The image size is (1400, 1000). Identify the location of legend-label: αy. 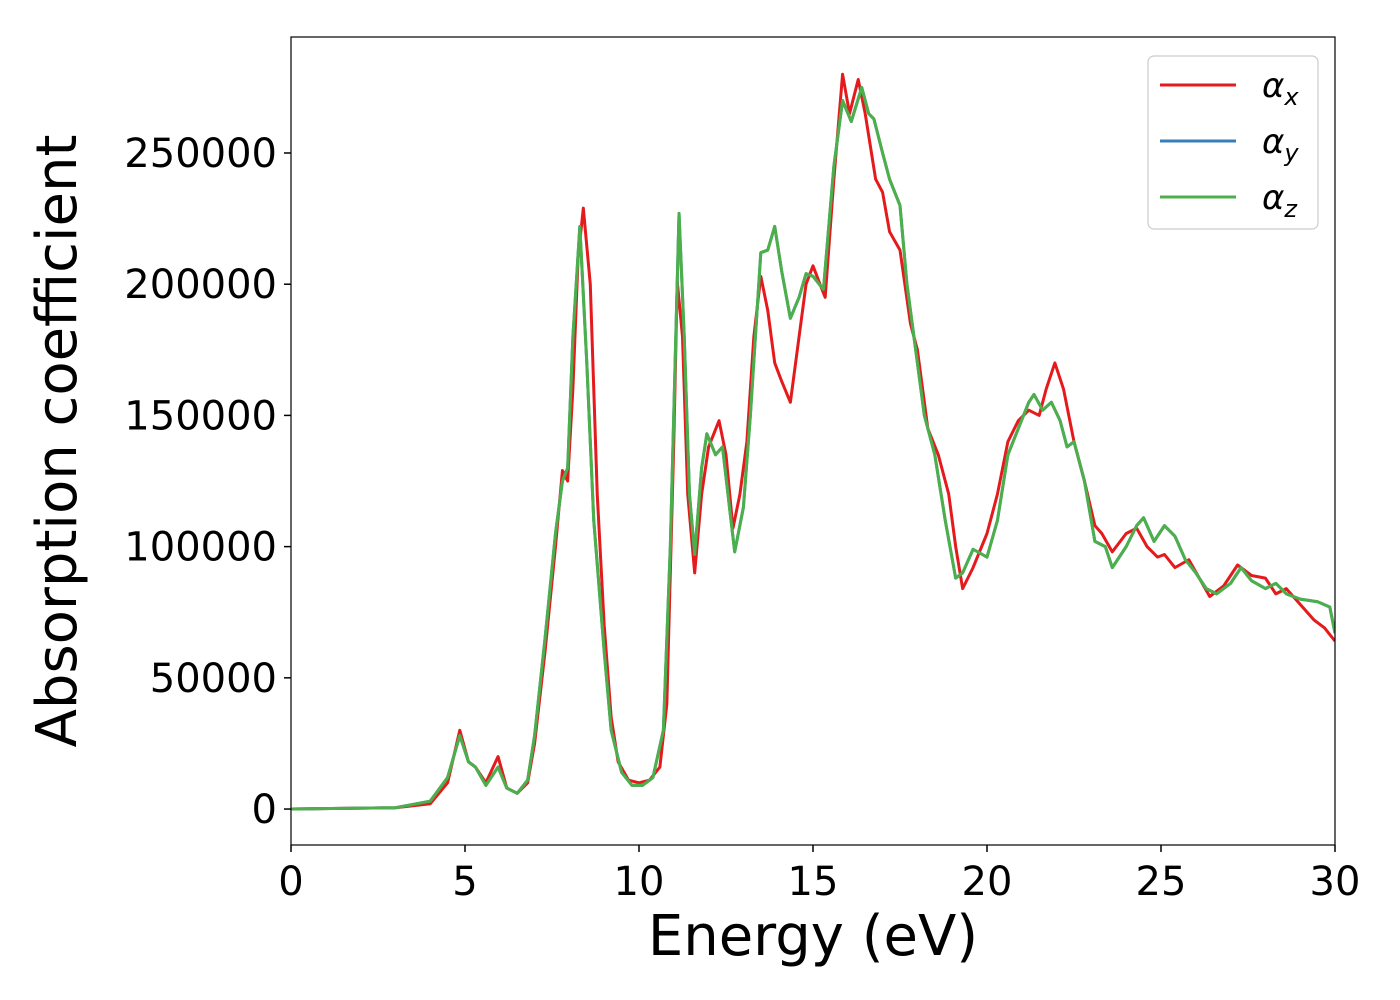
(1280, 144).